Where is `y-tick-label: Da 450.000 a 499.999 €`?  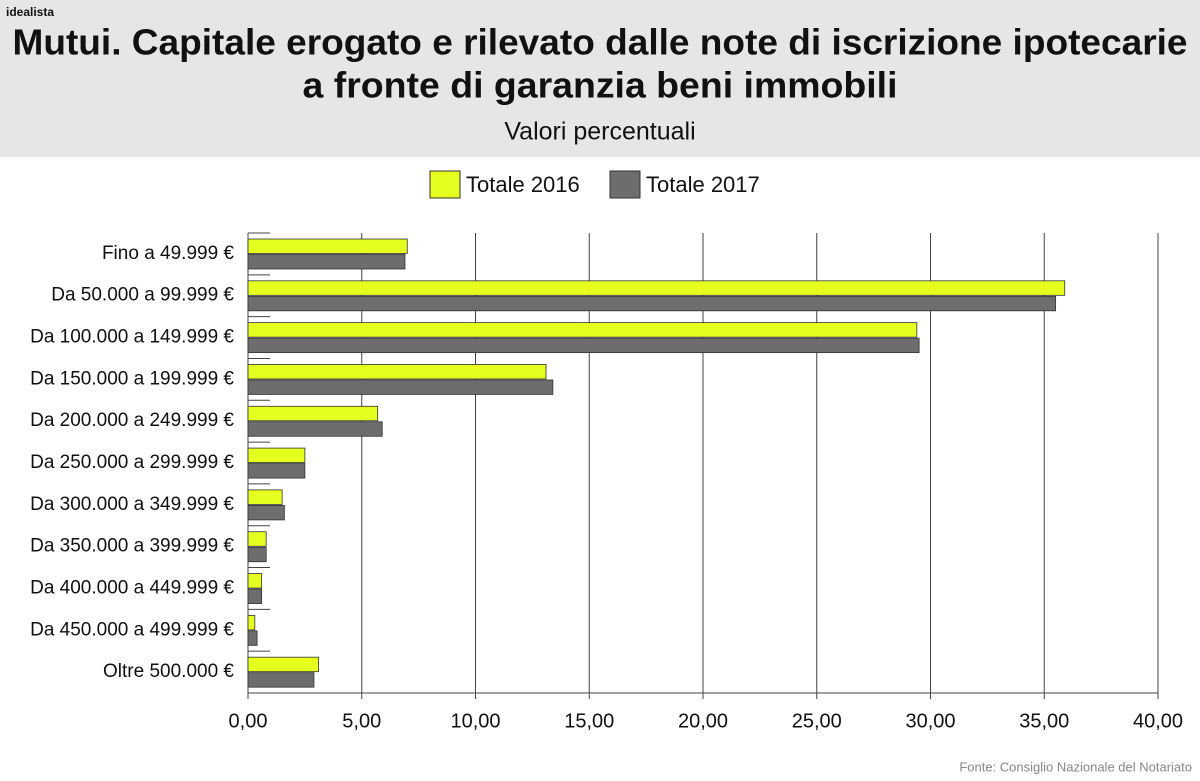 y-tick-label: Da 450.000 a 499.999 € is located at coordinates (132, 629).